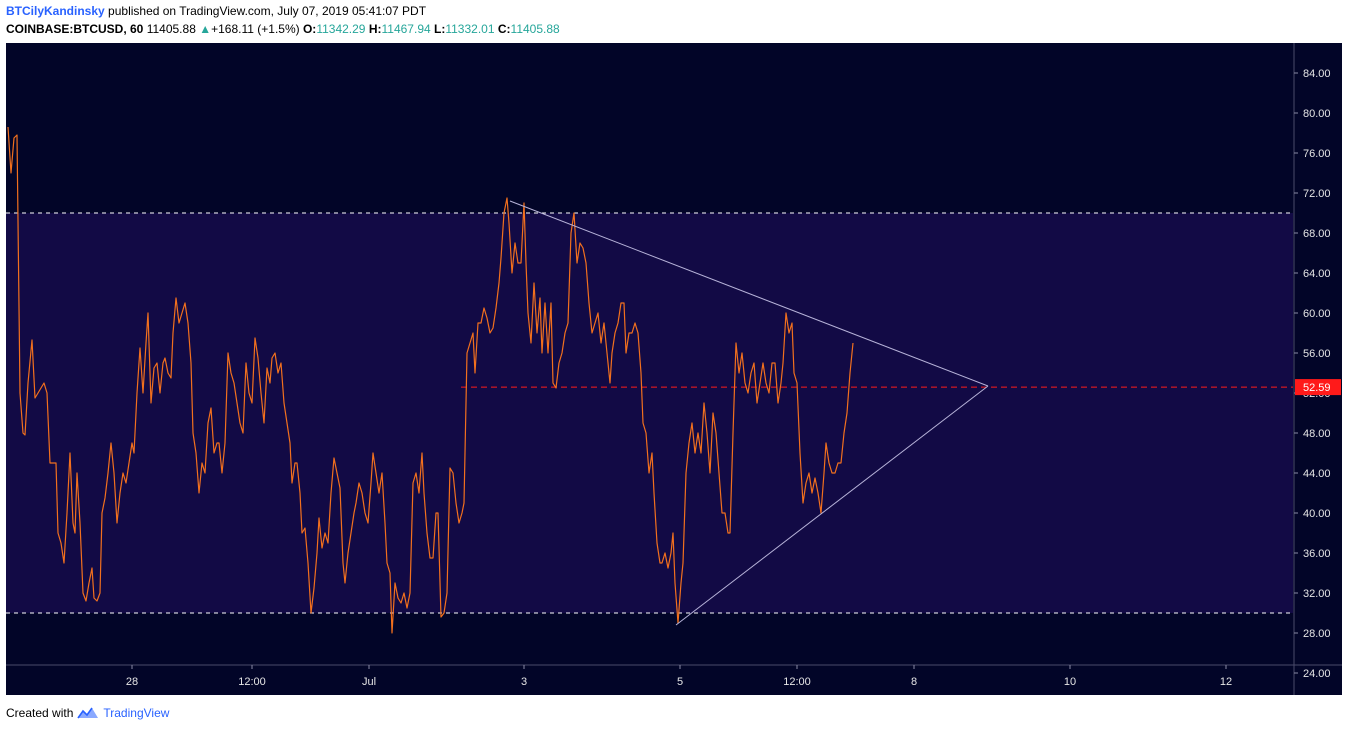 Image resolution: width=1348 pixels, height=731 pixels. Describe the element at coordinates (309, 29) in the screenshot. I see `open-label: O:` at that location.